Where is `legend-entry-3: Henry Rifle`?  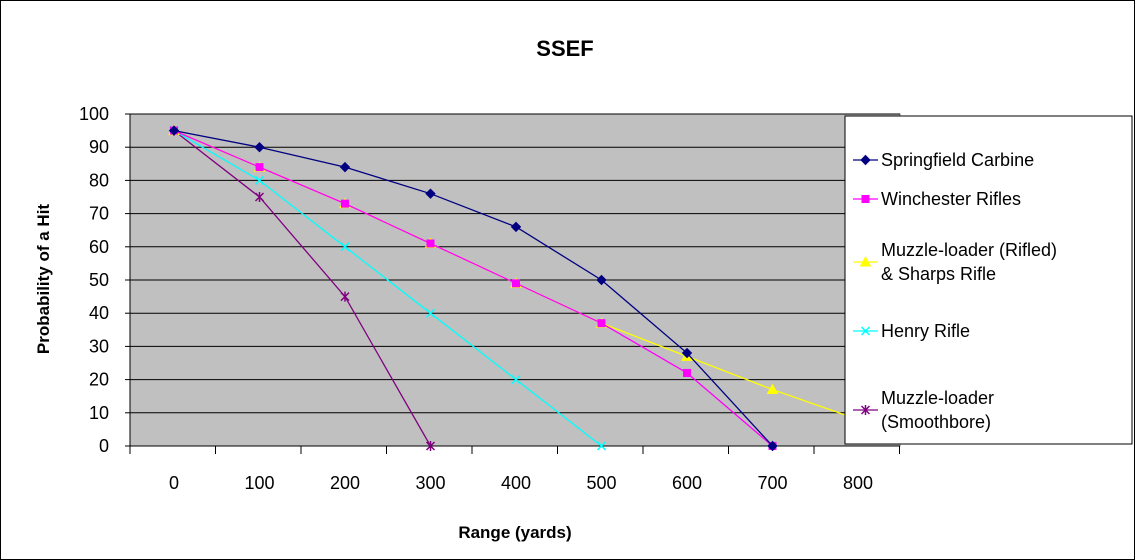 legend-entry-3: Henry Rifle is located at coordinates (911, 331).